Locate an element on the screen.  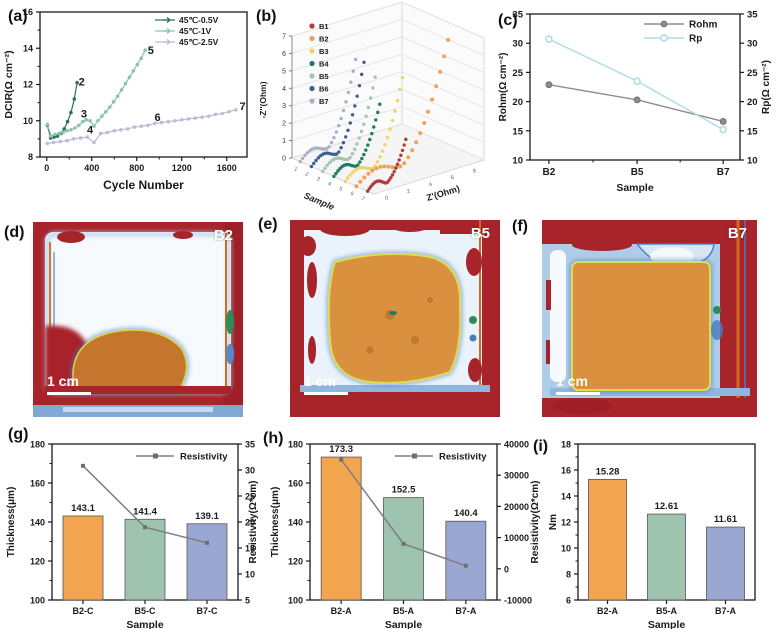
thermal-image-b5: B5 1 cm is located at coordinates (395, 318).